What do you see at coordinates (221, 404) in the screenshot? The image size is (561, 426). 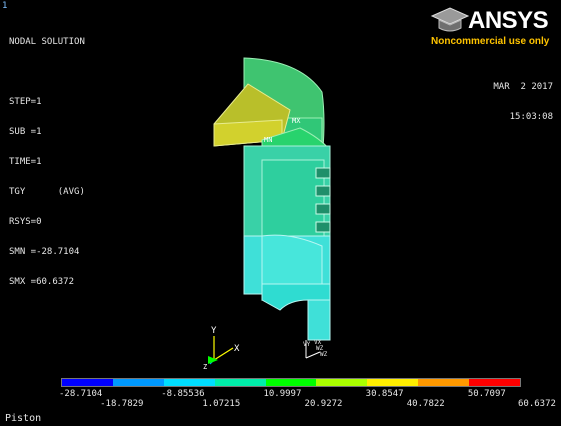 I see `legend-label: 1.07215` at bounding box center [221, 404].